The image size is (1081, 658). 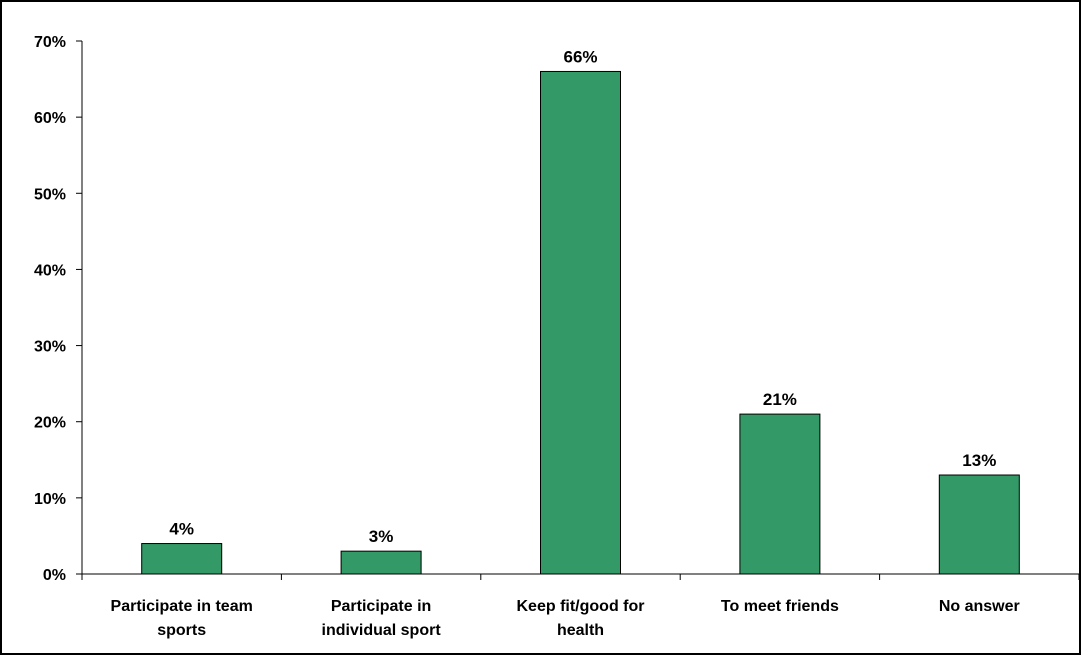 I want to click on y-tick-label: 70%, so click(x=50, y=42).